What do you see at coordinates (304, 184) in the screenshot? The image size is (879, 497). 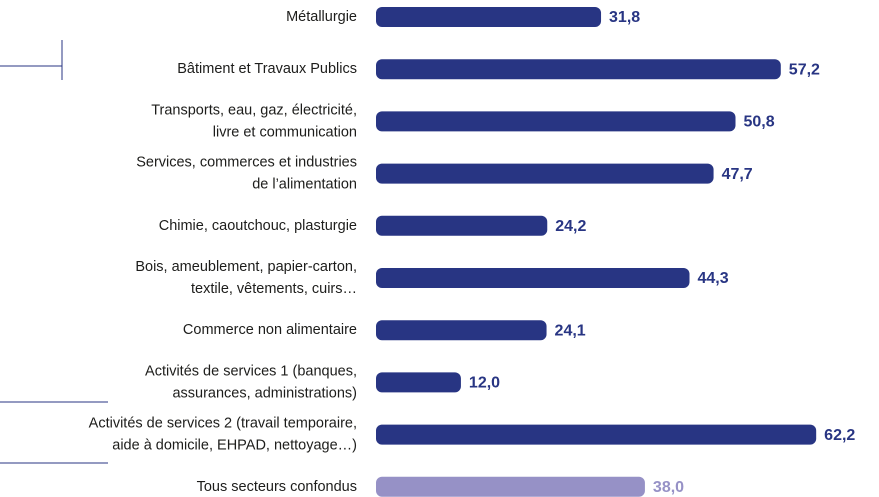 I see `category-line: de l’alimentation` at bounding box center [304, 184].